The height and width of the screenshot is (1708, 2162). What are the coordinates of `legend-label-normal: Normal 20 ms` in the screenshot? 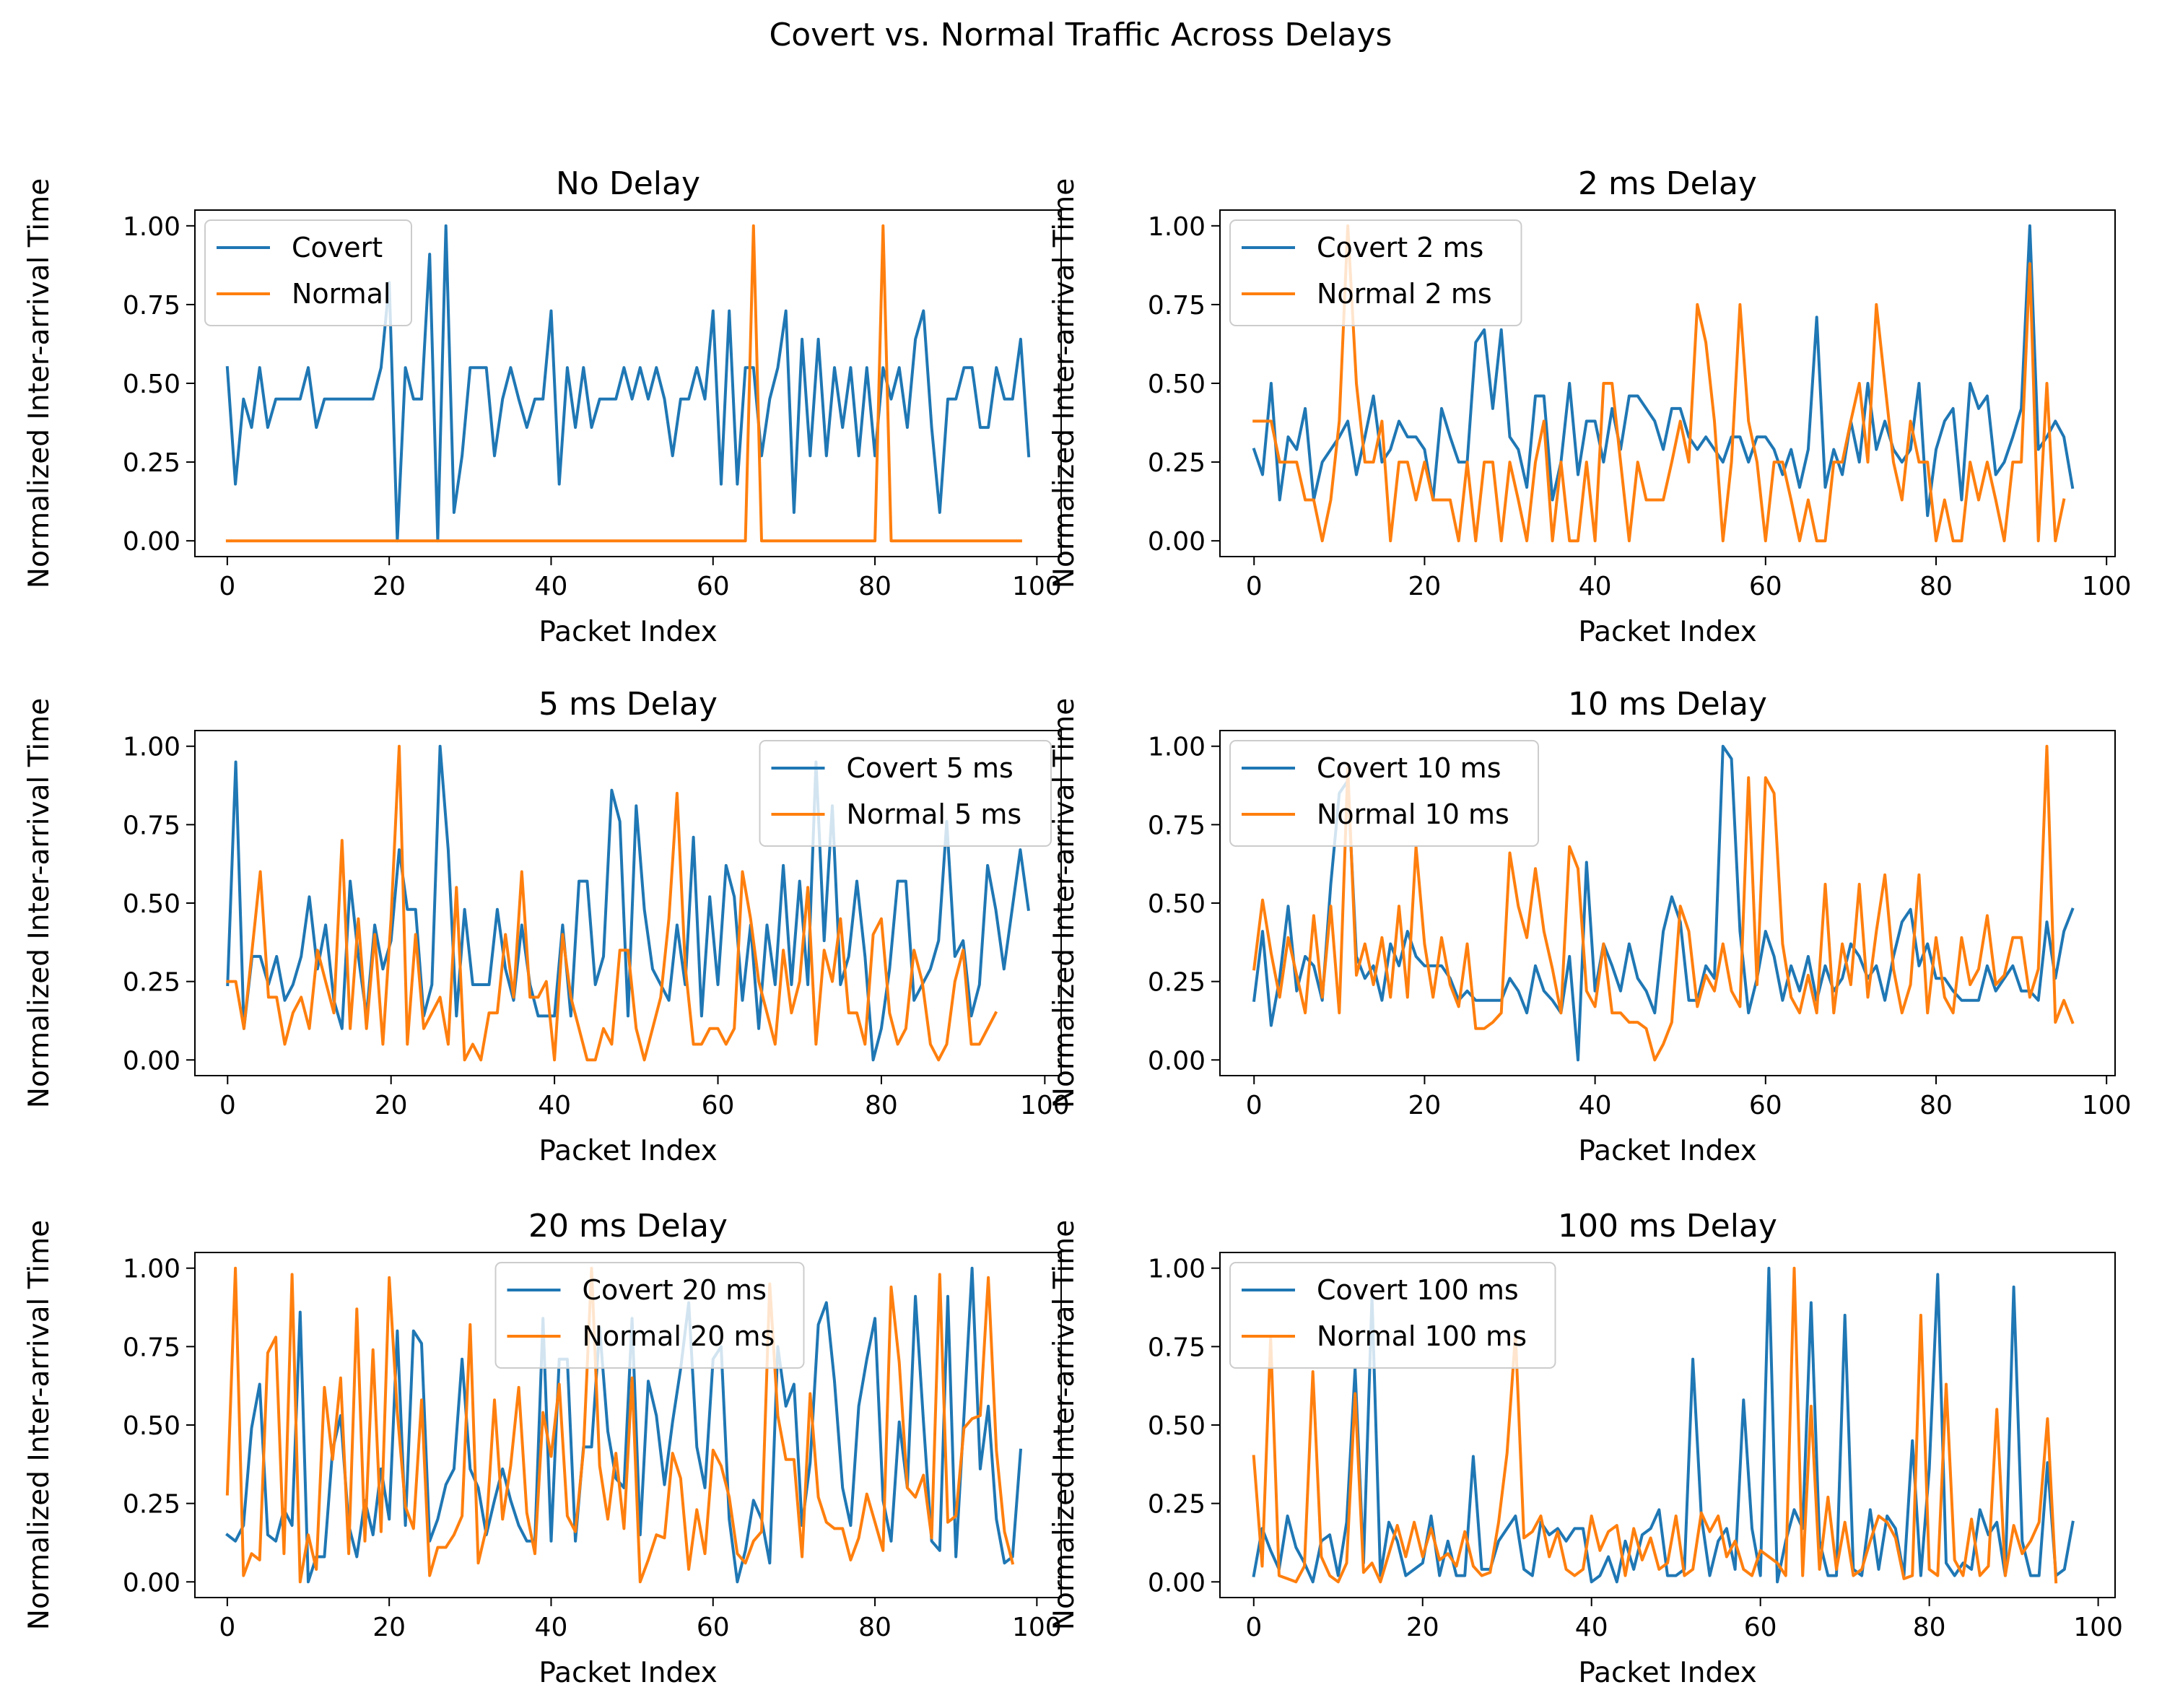 It's located at (679, 1336).